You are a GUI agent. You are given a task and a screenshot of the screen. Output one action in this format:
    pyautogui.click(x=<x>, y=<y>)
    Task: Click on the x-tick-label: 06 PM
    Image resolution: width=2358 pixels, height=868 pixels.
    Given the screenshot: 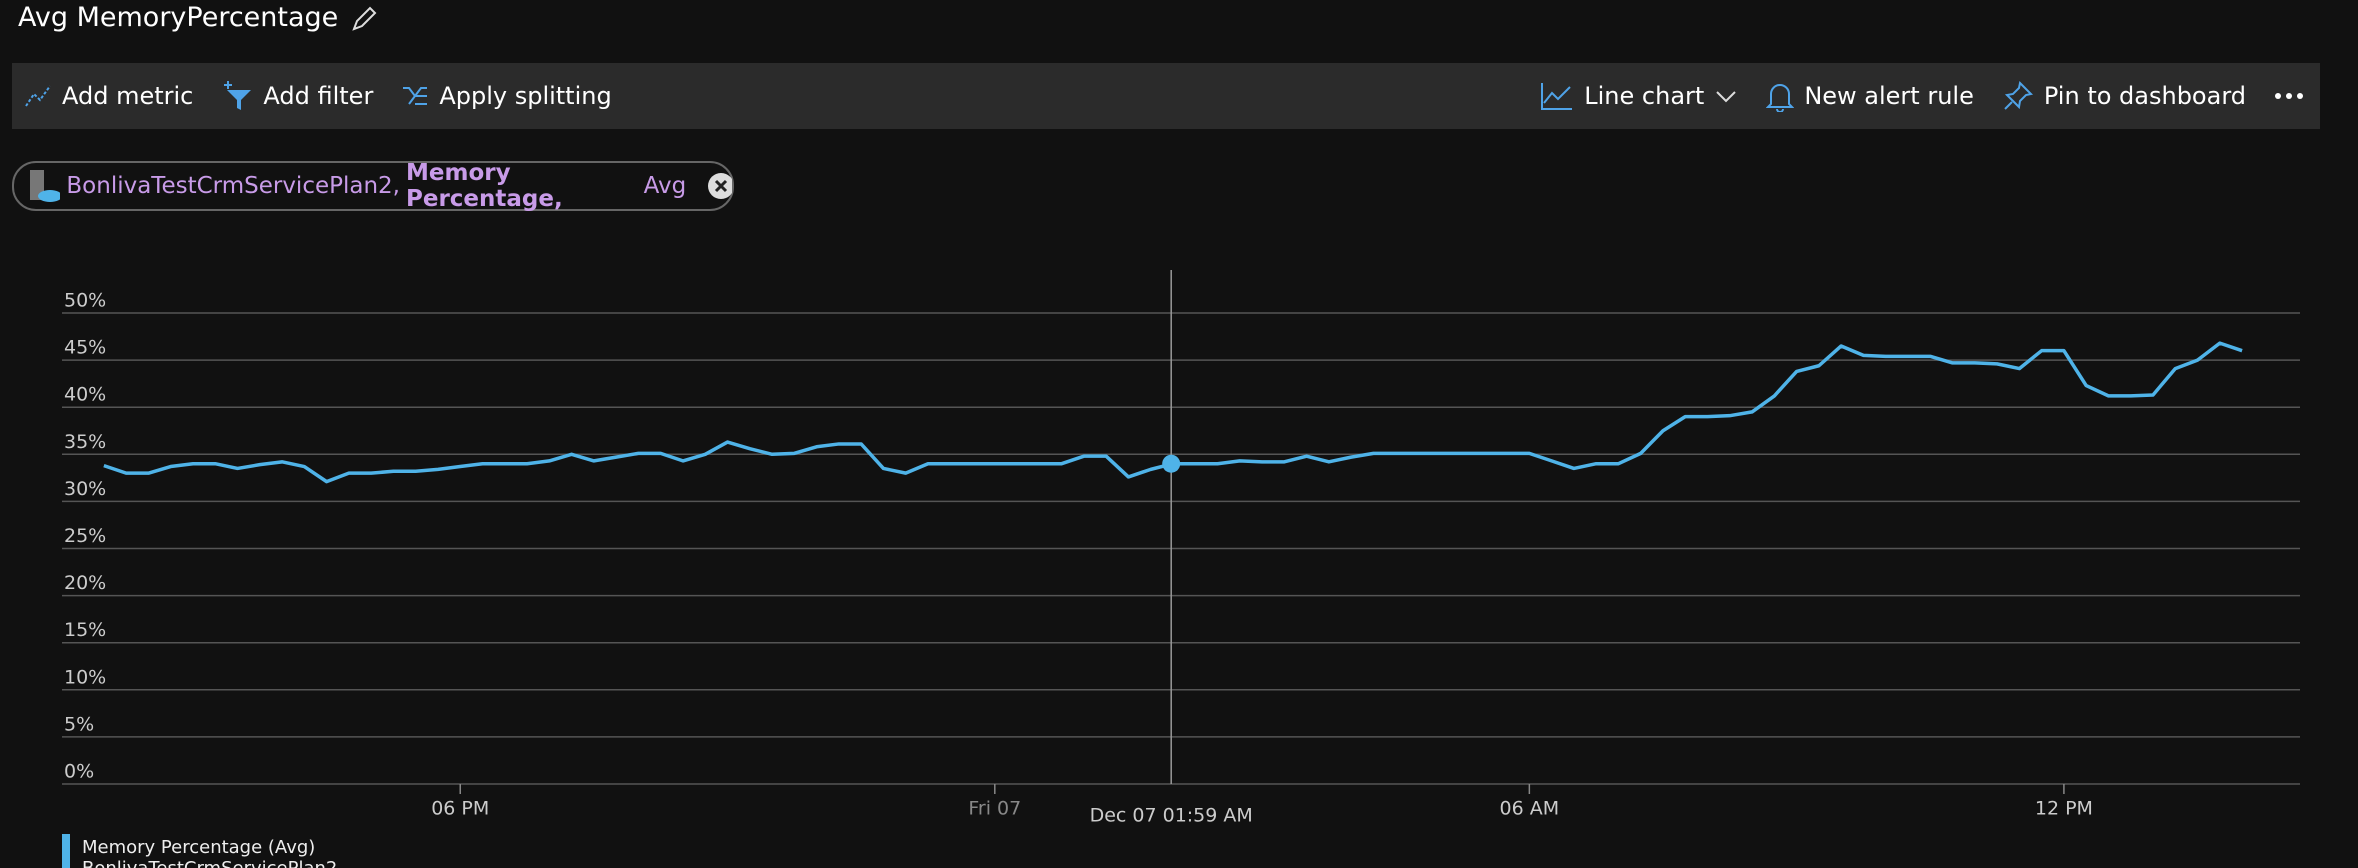 What is the action you would take?
    pyautogui.click(x=460, y=809)
    